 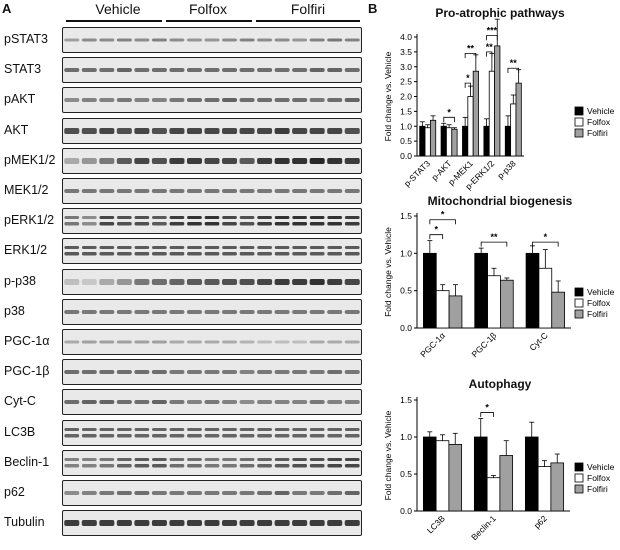 I want to click on blot-label: pERK1/2, so click(x=29, y=220).